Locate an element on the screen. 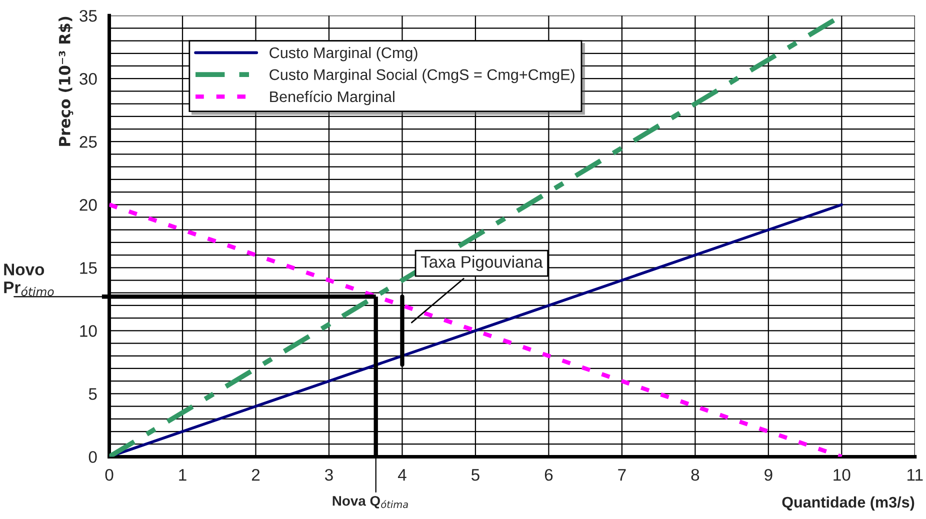 The height and width of the screenshot is (519, 926). y-tick-label: 5 is located at coordinates (92, 394).